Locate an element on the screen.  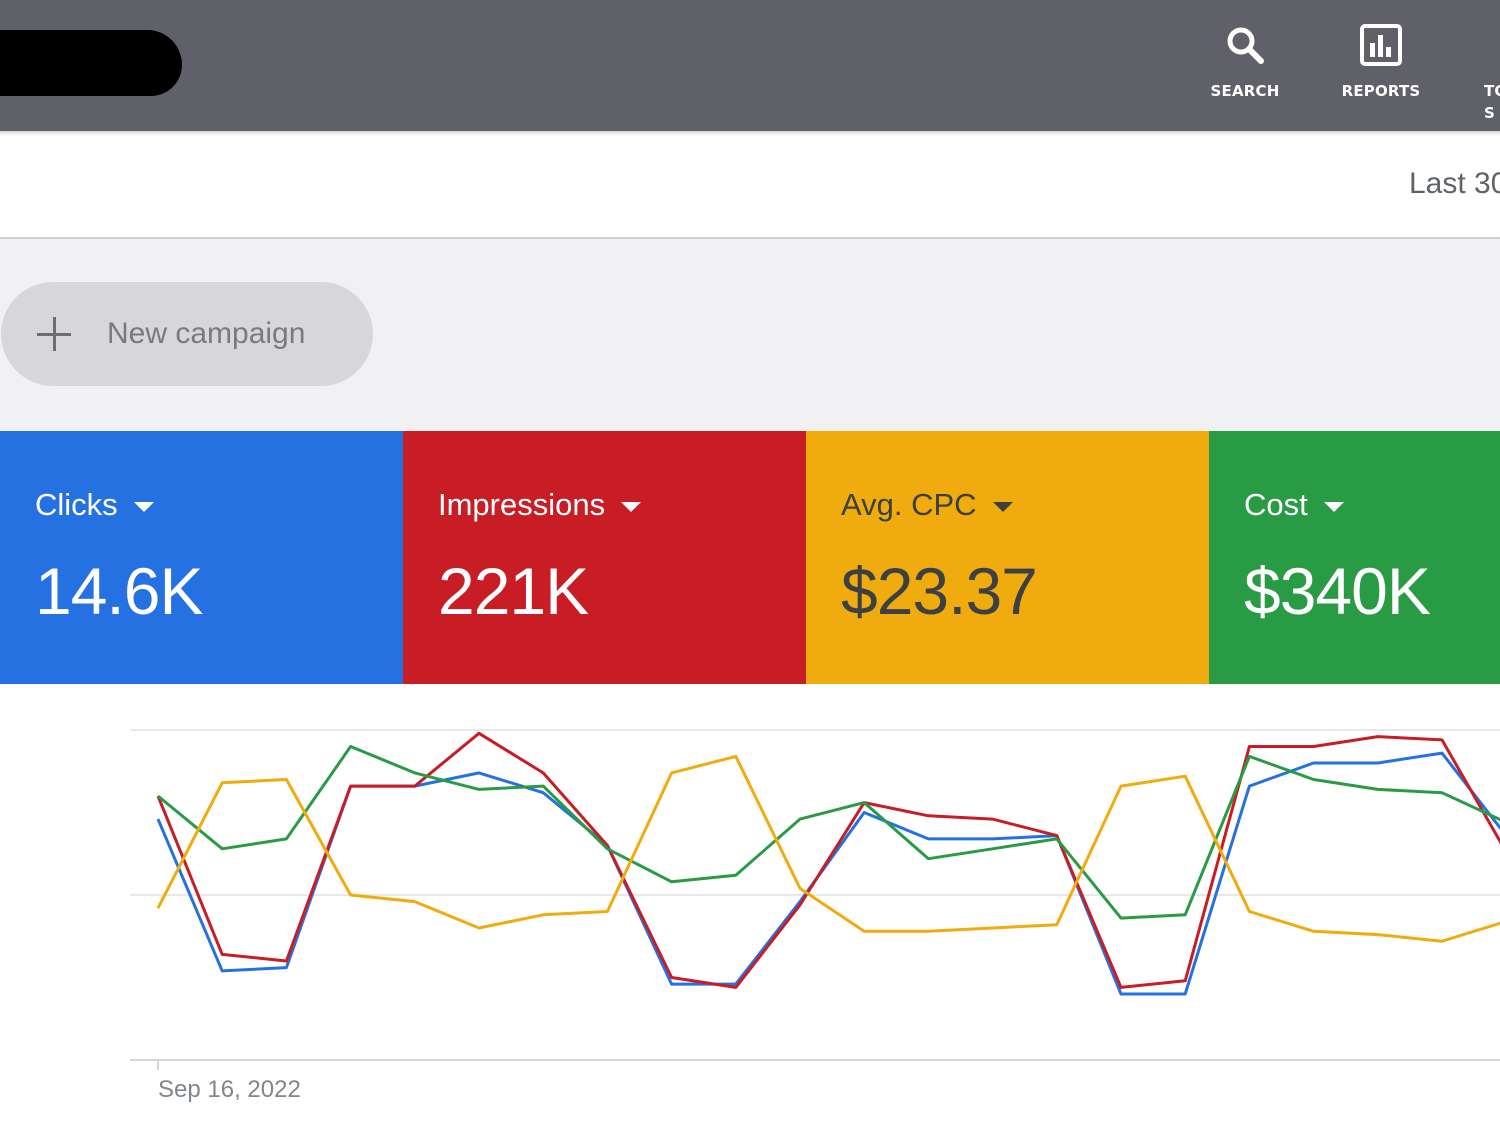
redacted-logo is located at coordinates (91, 63).